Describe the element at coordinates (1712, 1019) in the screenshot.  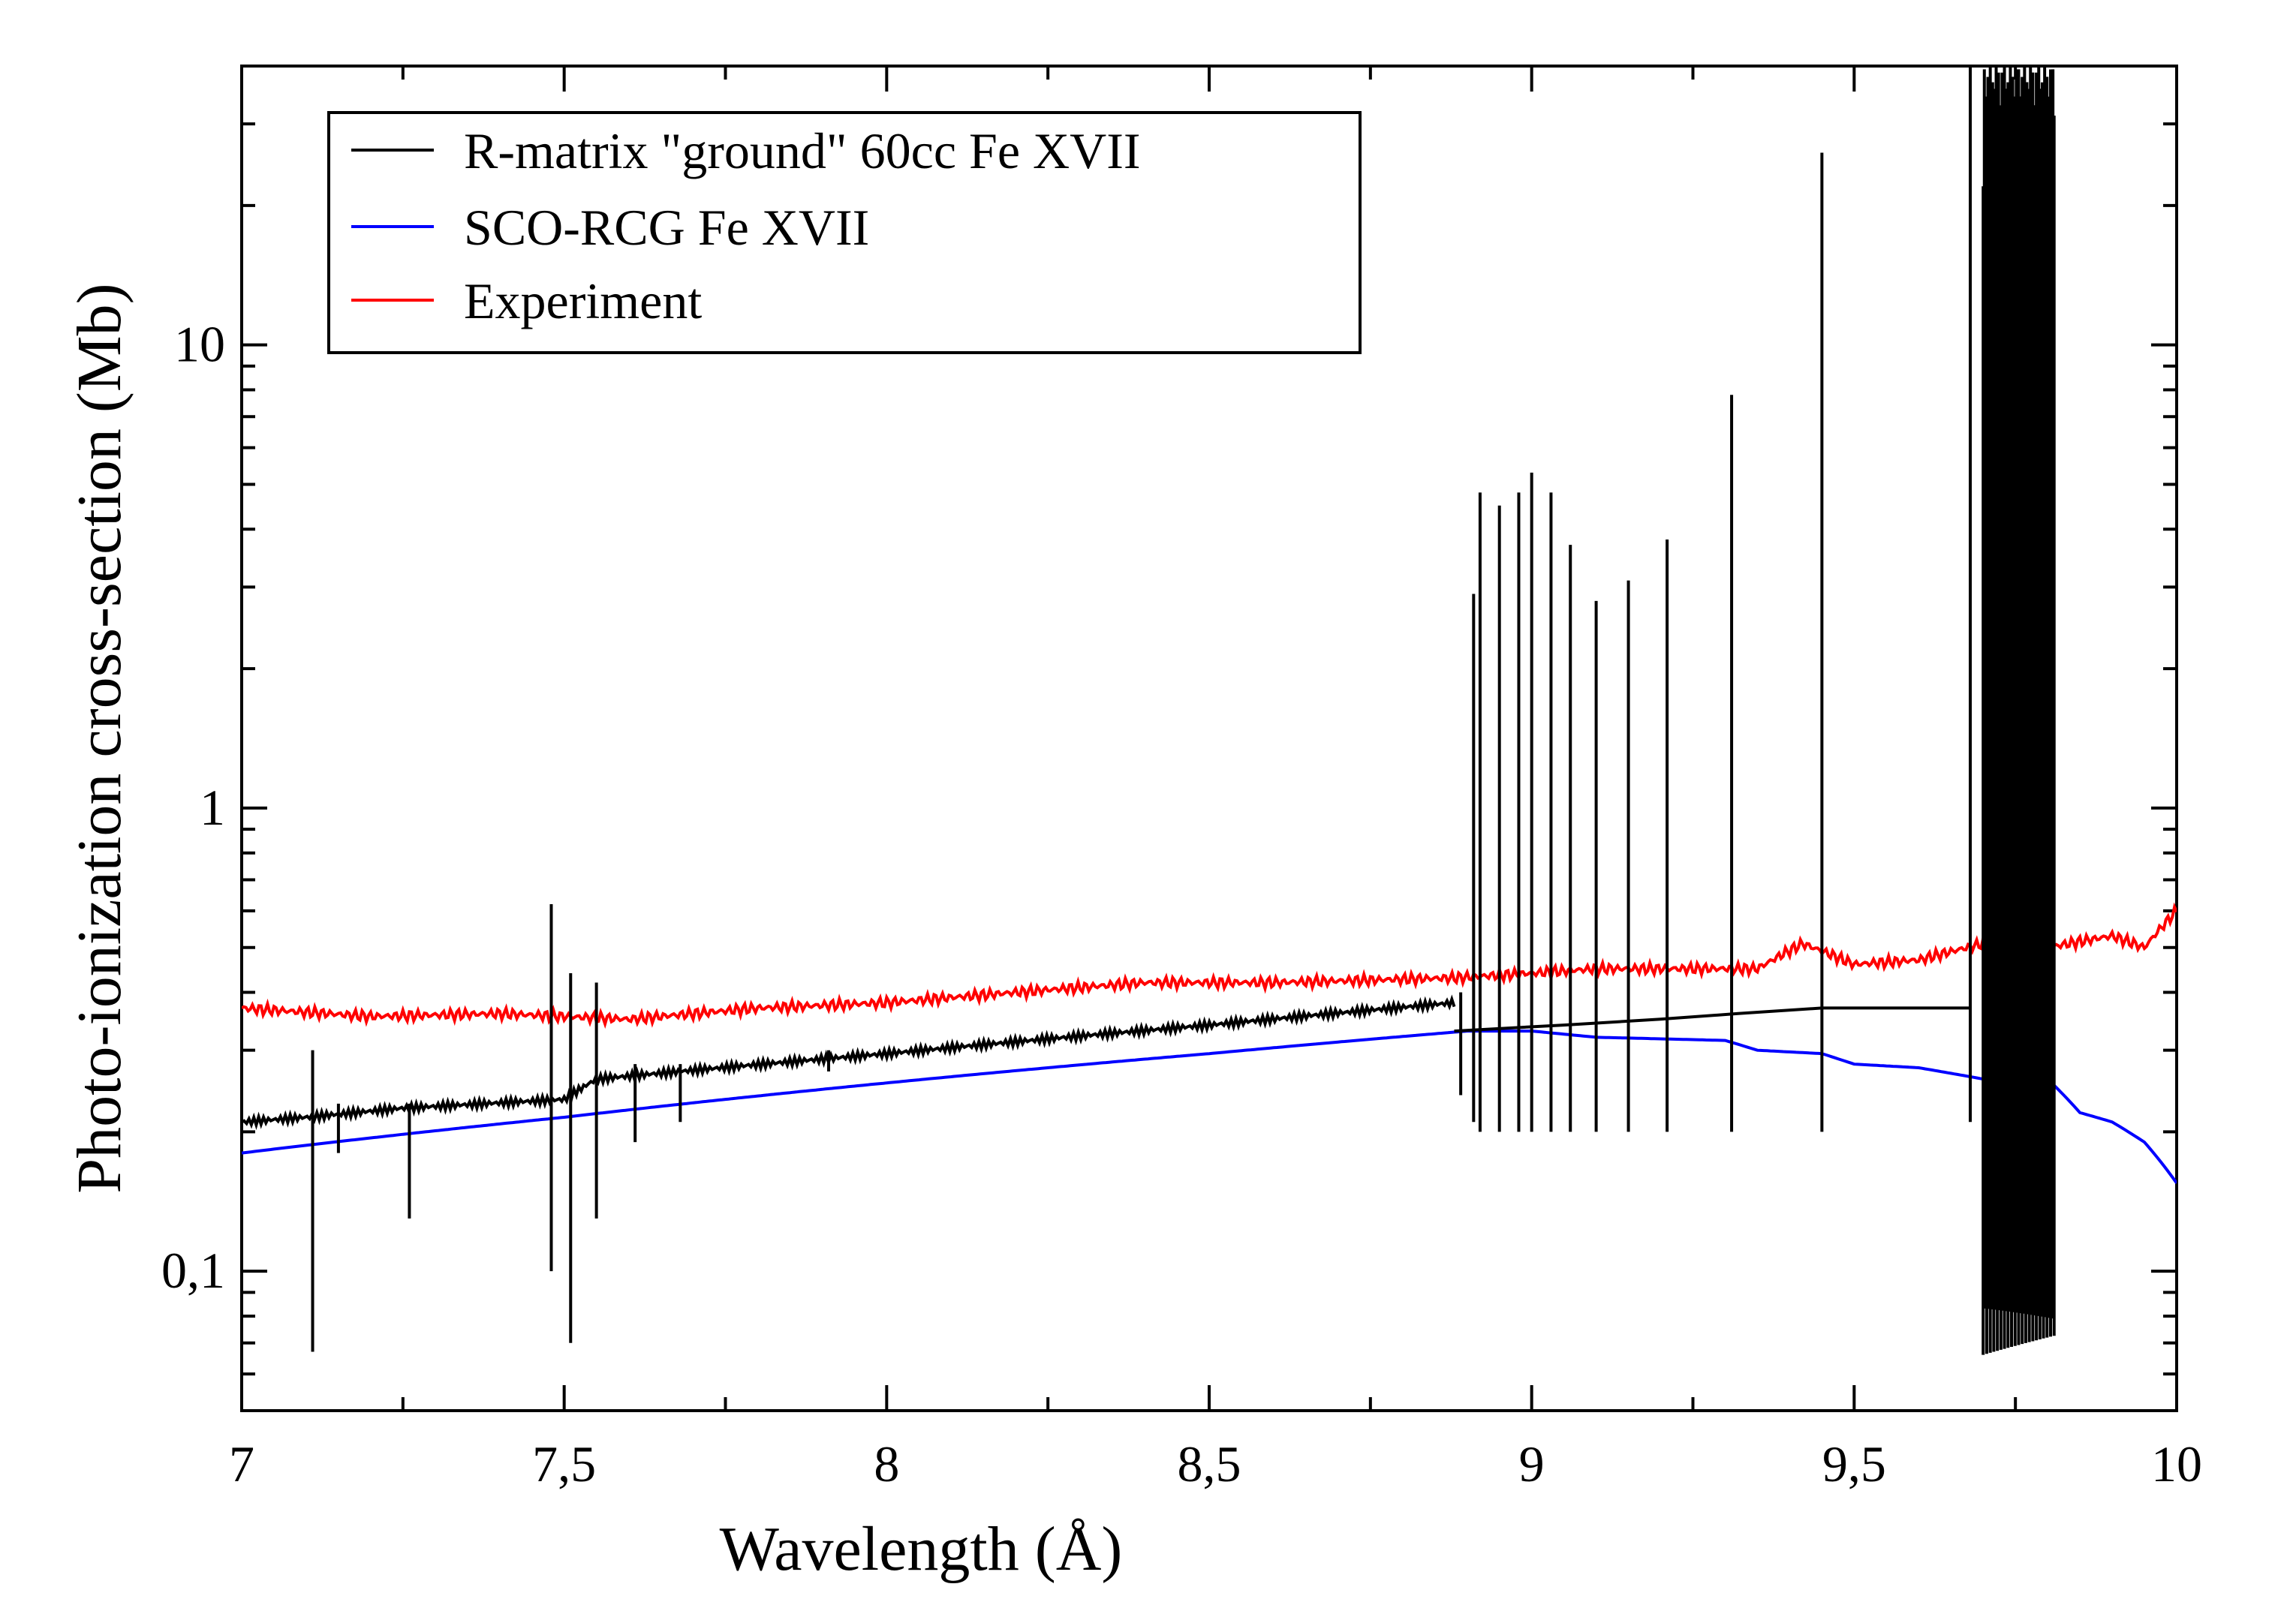
I see `series-rmatrix-line-upper` at that location.